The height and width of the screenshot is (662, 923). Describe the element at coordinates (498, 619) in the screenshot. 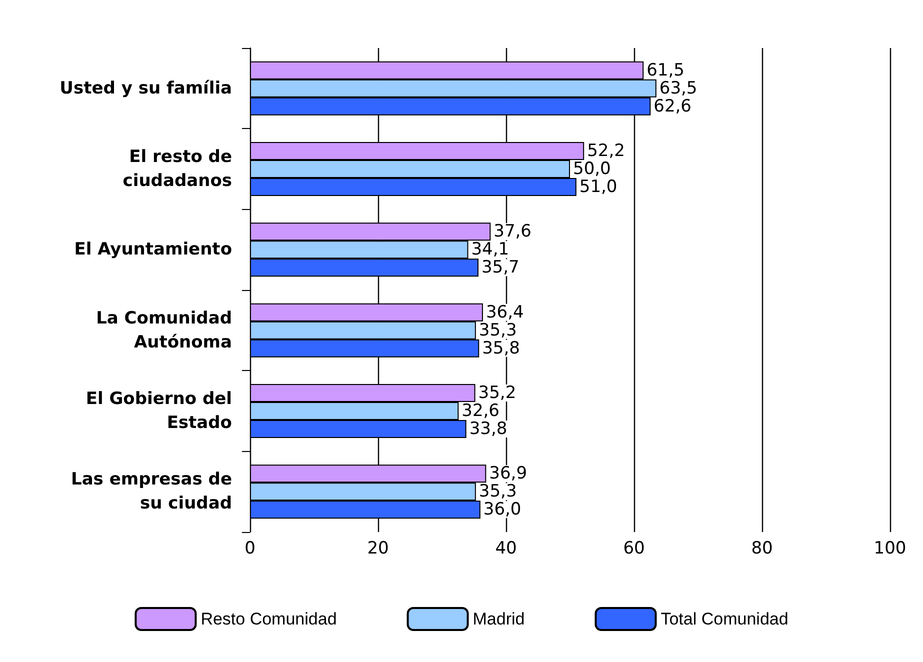

I see `legend-label: Madrid` at that location.